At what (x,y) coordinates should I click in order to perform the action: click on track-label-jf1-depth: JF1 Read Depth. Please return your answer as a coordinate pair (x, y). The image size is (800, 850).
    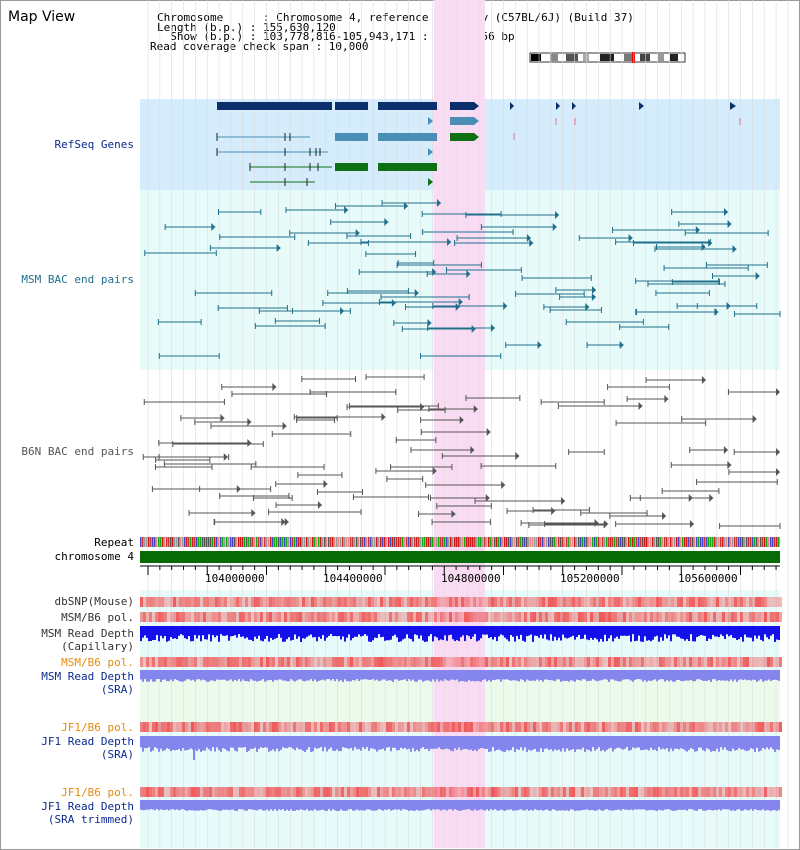
    Looking at the image, I should click on (87, 741).